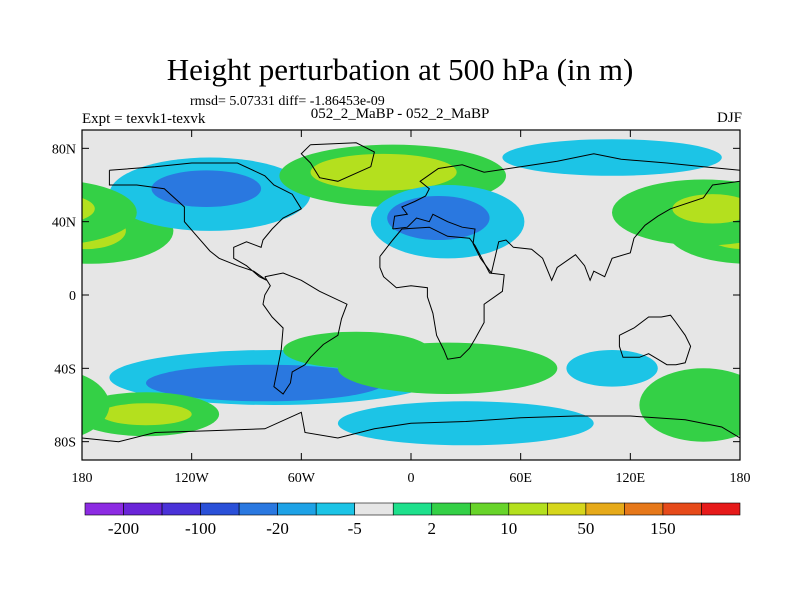 This screenshot has height=600, width=800. What do you see at coordinates (144, 119) in the screenshot?
I see `experiment-label: Expt = texvk1-texvk` at bounding box center [144, 119].